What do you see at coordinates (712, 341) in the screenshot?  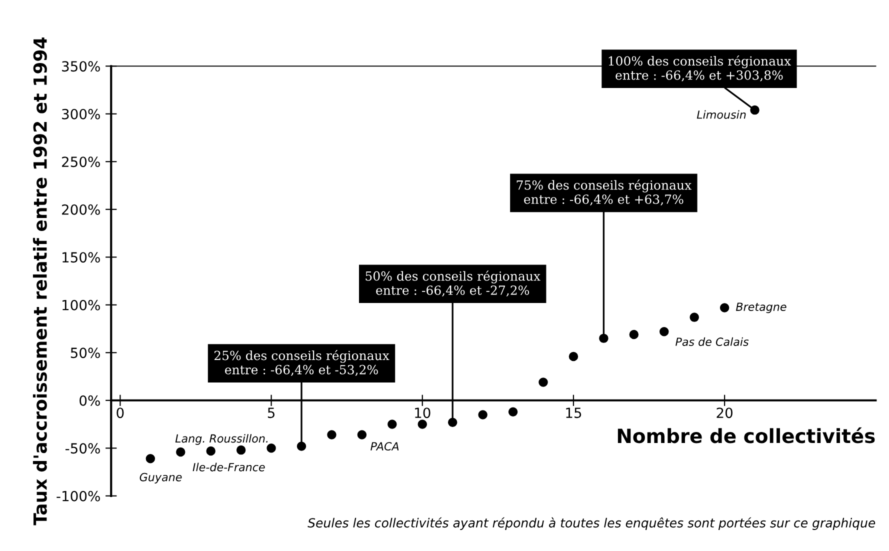 I see `annotation: Pas de Calais` at bounding box center [712, 341].